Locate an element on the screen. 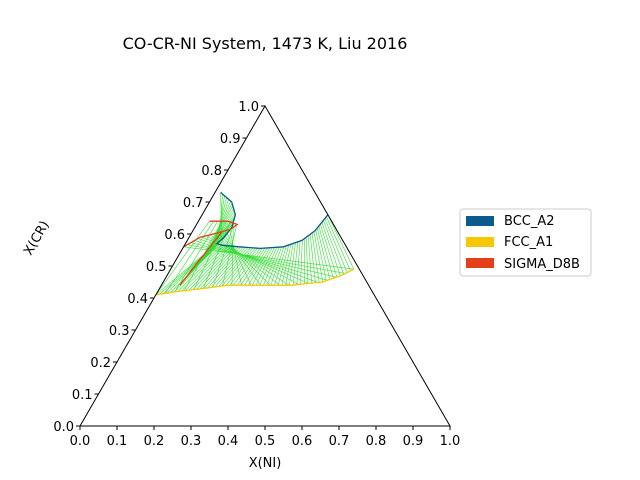  y-tick-label: 0.2 is located at coordinates (100, 363).